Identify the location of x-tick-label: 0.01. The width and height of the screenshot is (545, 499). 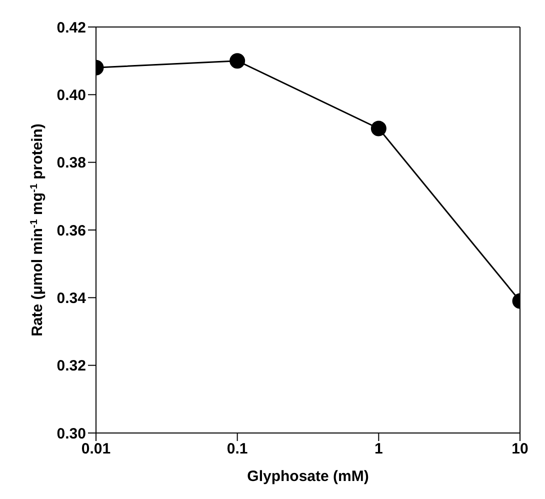
(96, 449).